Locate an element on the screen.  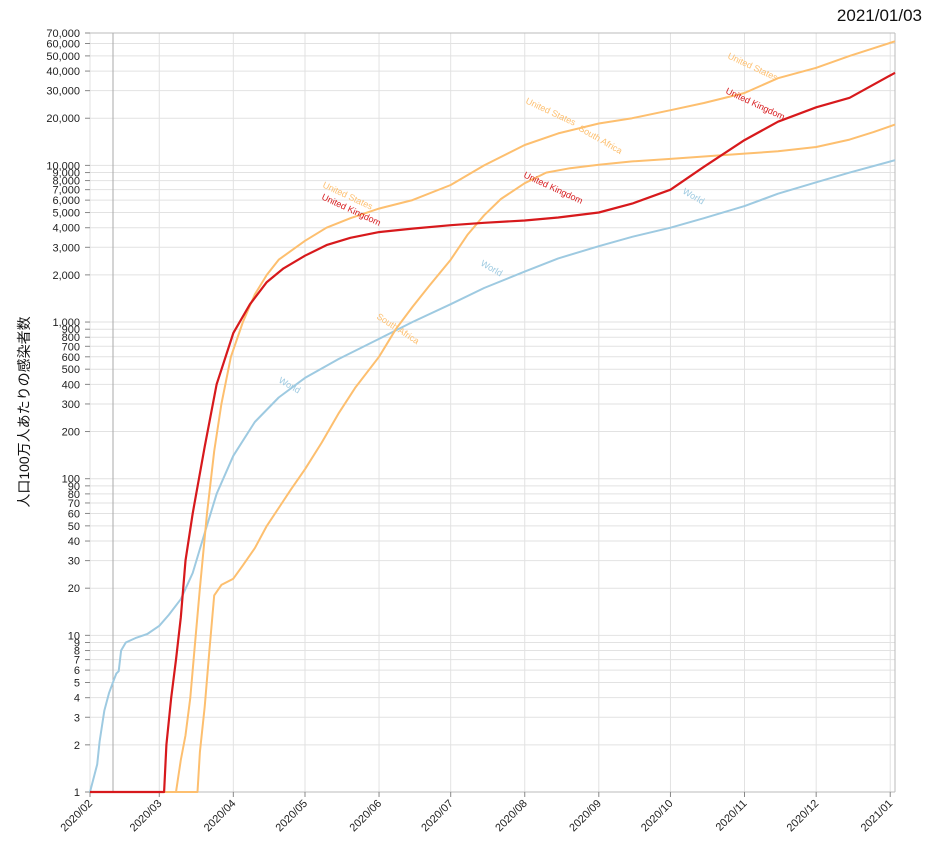
y-tick-label: 8 is located at coordinates (77, 652).